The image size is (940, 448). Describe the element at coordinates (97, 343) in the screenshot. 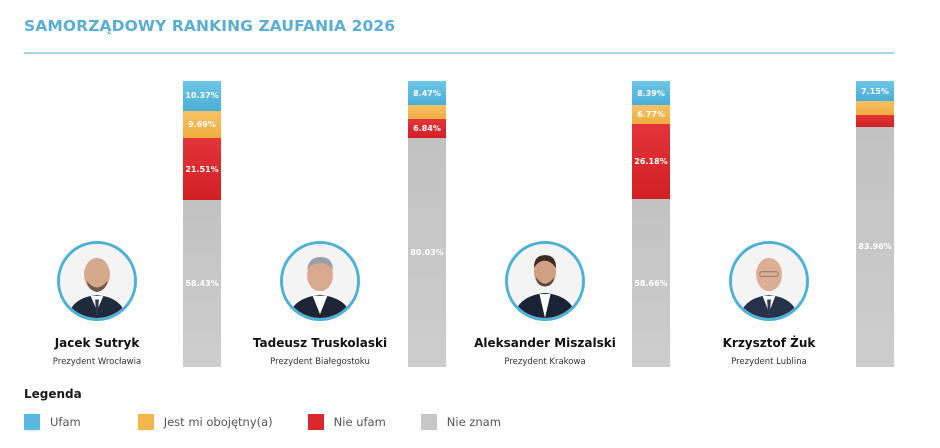

I see `person-name: Jacek Sutryk` at that location.